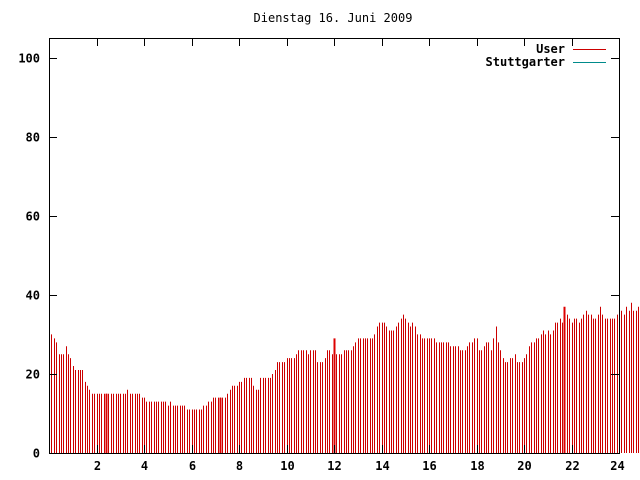  What do you see at coordinates (33, 296) in the screenshot?
I see `y-tick-label-2: 40` at bounding box center [33, 296].